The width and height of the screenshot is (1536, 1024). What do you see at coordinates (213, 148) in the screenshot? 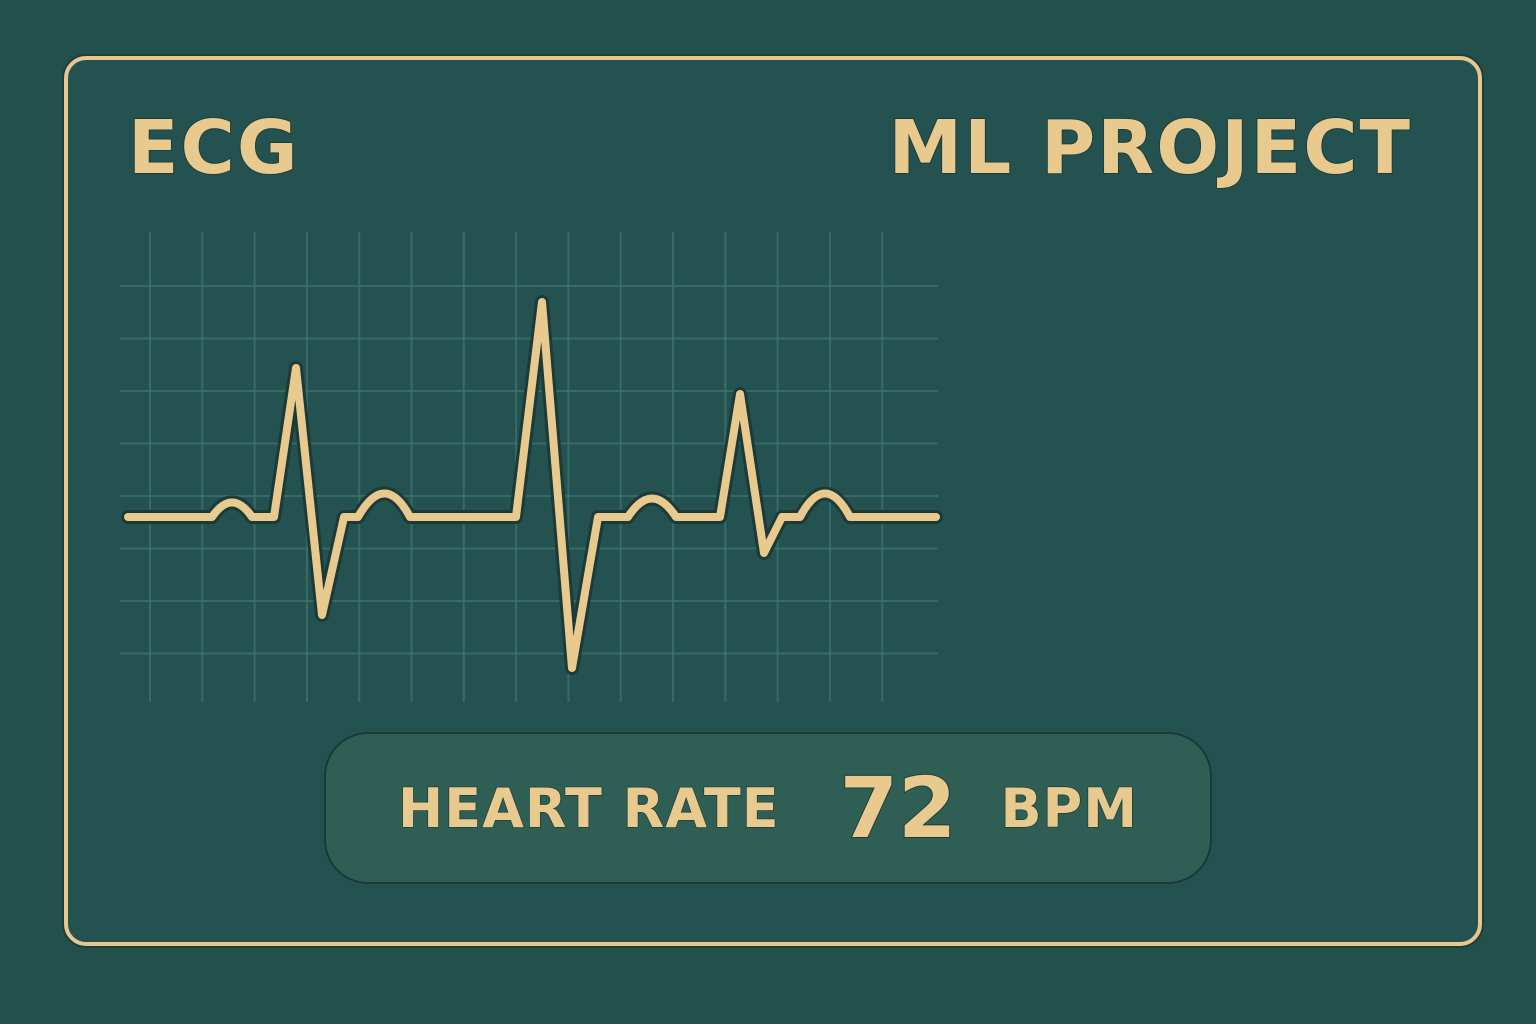
I see `ecg-title: ECG` at bounding box center [213, 148].